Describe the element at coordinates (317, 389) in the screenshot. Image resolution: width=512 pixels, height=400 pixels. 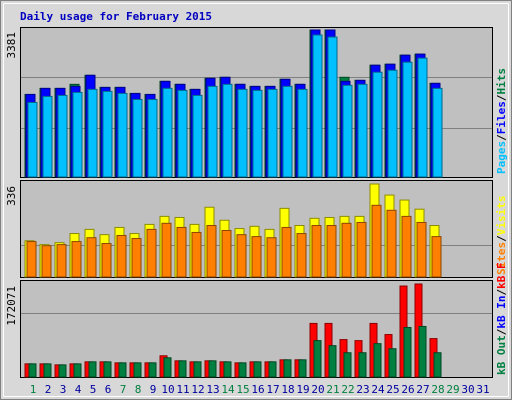
I see `x-tick-label: 20` at that location.